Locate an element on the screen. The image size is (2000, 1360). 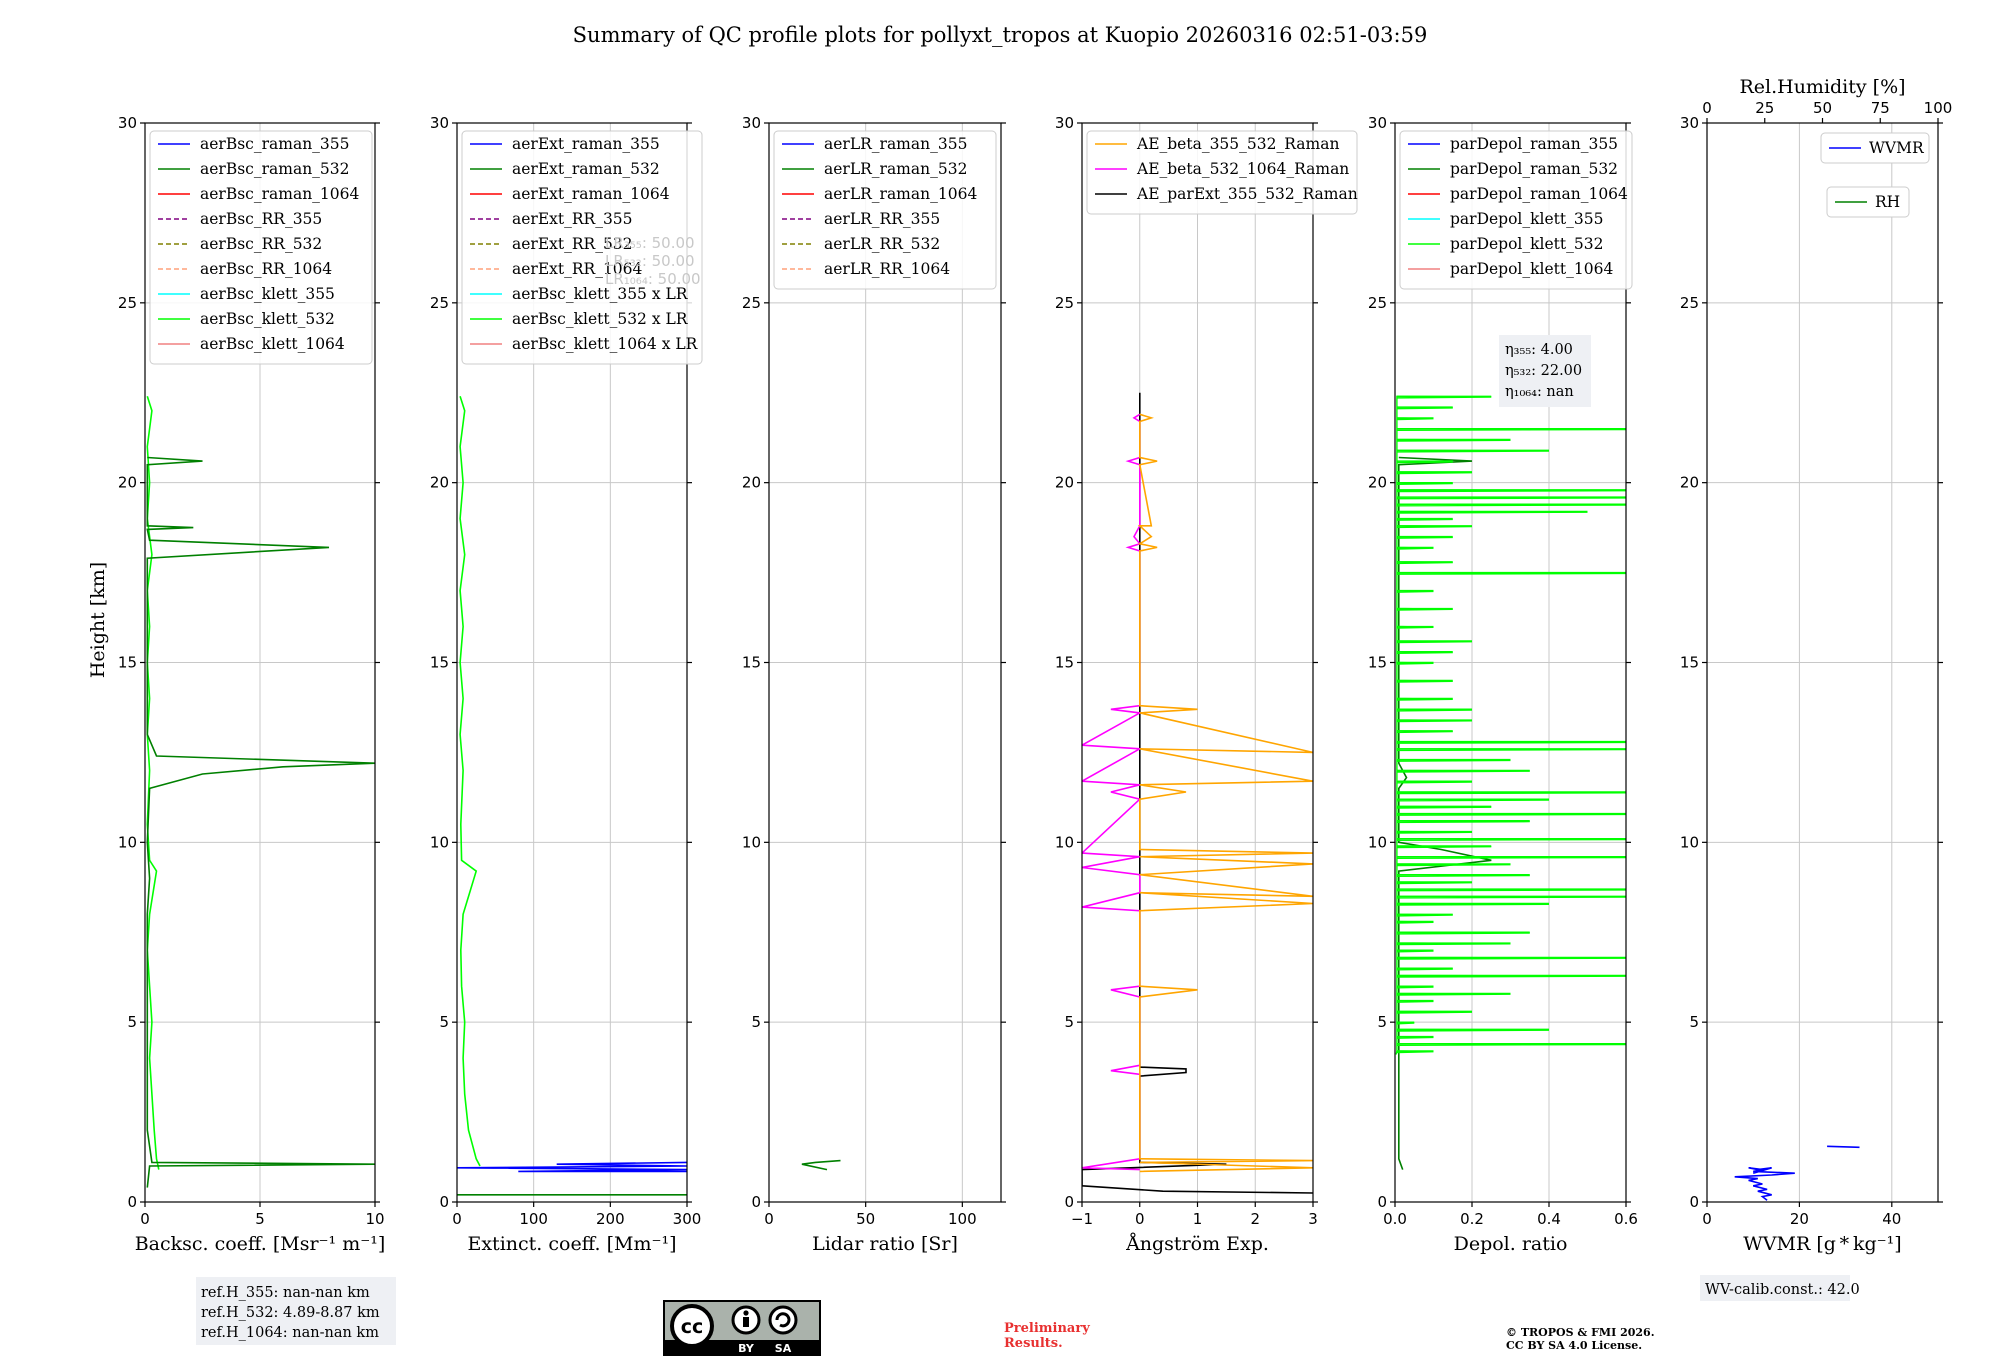
legend-label: aerLR_raman_532 is located at coordinates (895, 169).